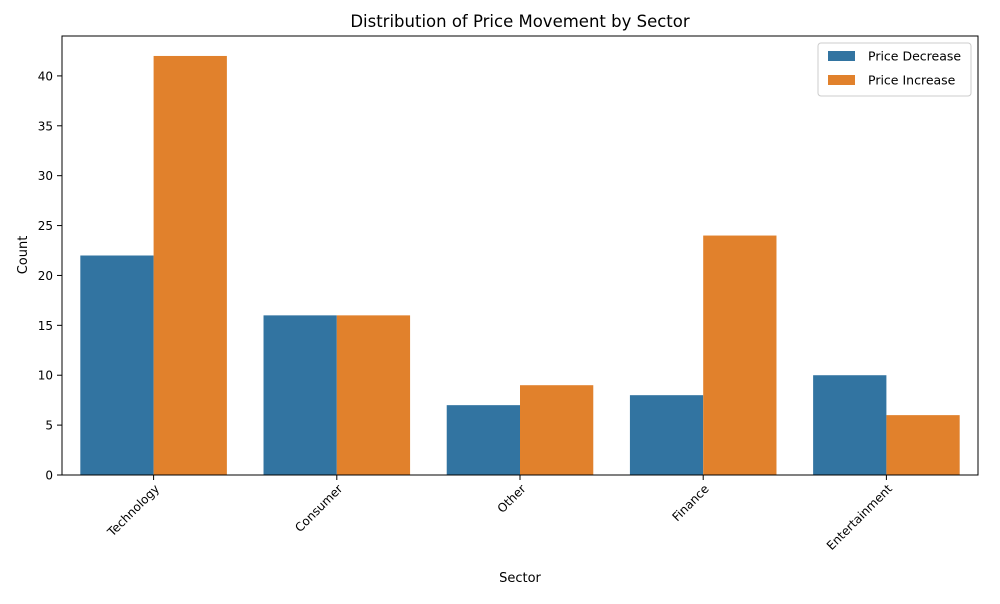 The width and height of the screenshot is (1000, 604). What do you see at coordinates (512, 499) in the screenshot?
I see `x-tick-label-other: Other` at bounding box center [512, 499].